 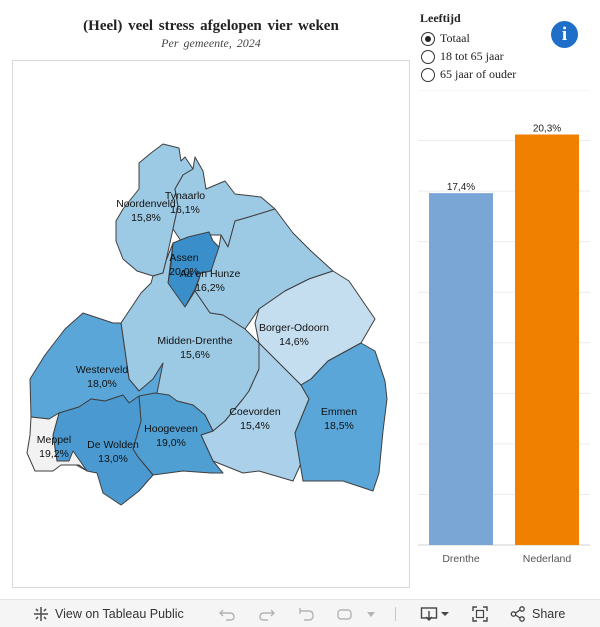 I want to click on download-button, so click(x=435, y=613).